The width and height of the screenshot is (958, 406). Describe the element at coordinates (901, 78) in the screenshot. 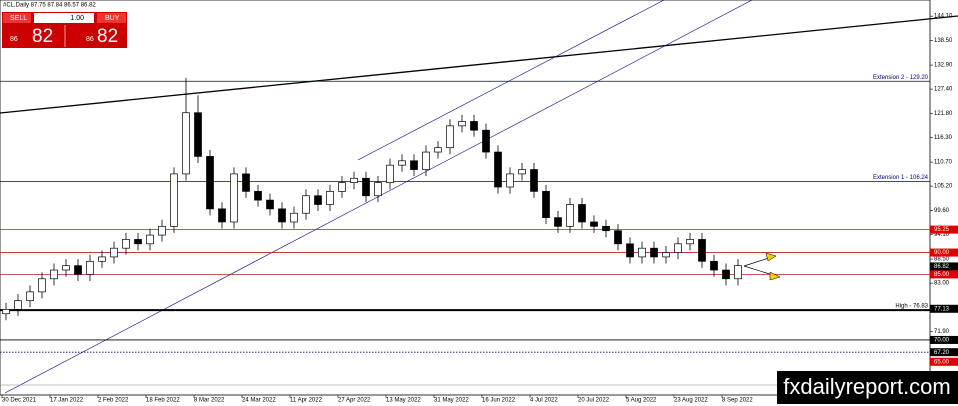

I see `level-label: Extension 2 - 129.20` at that location.